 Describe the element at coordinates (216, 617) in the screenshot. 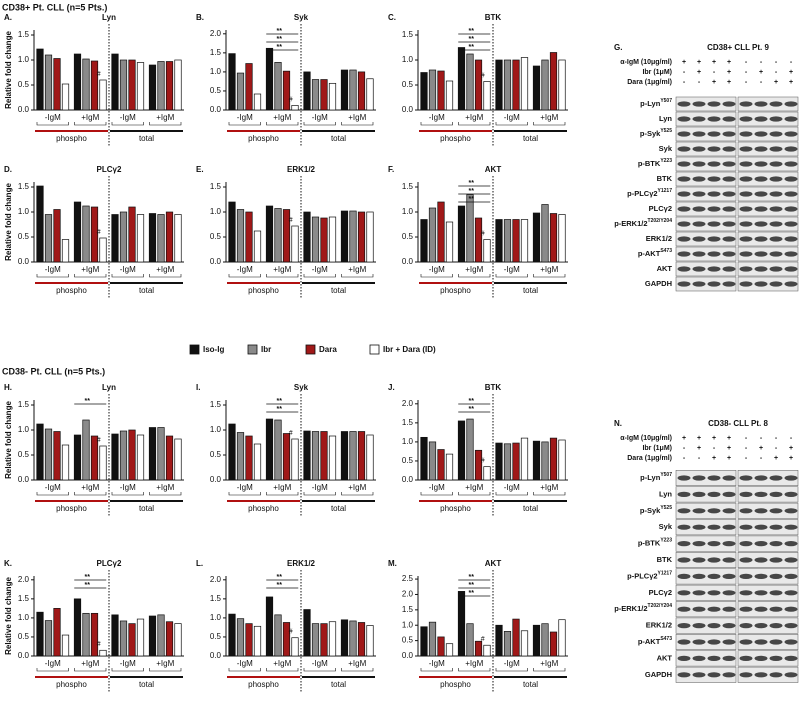

I see `y-tick-label: 1.0` at that location.